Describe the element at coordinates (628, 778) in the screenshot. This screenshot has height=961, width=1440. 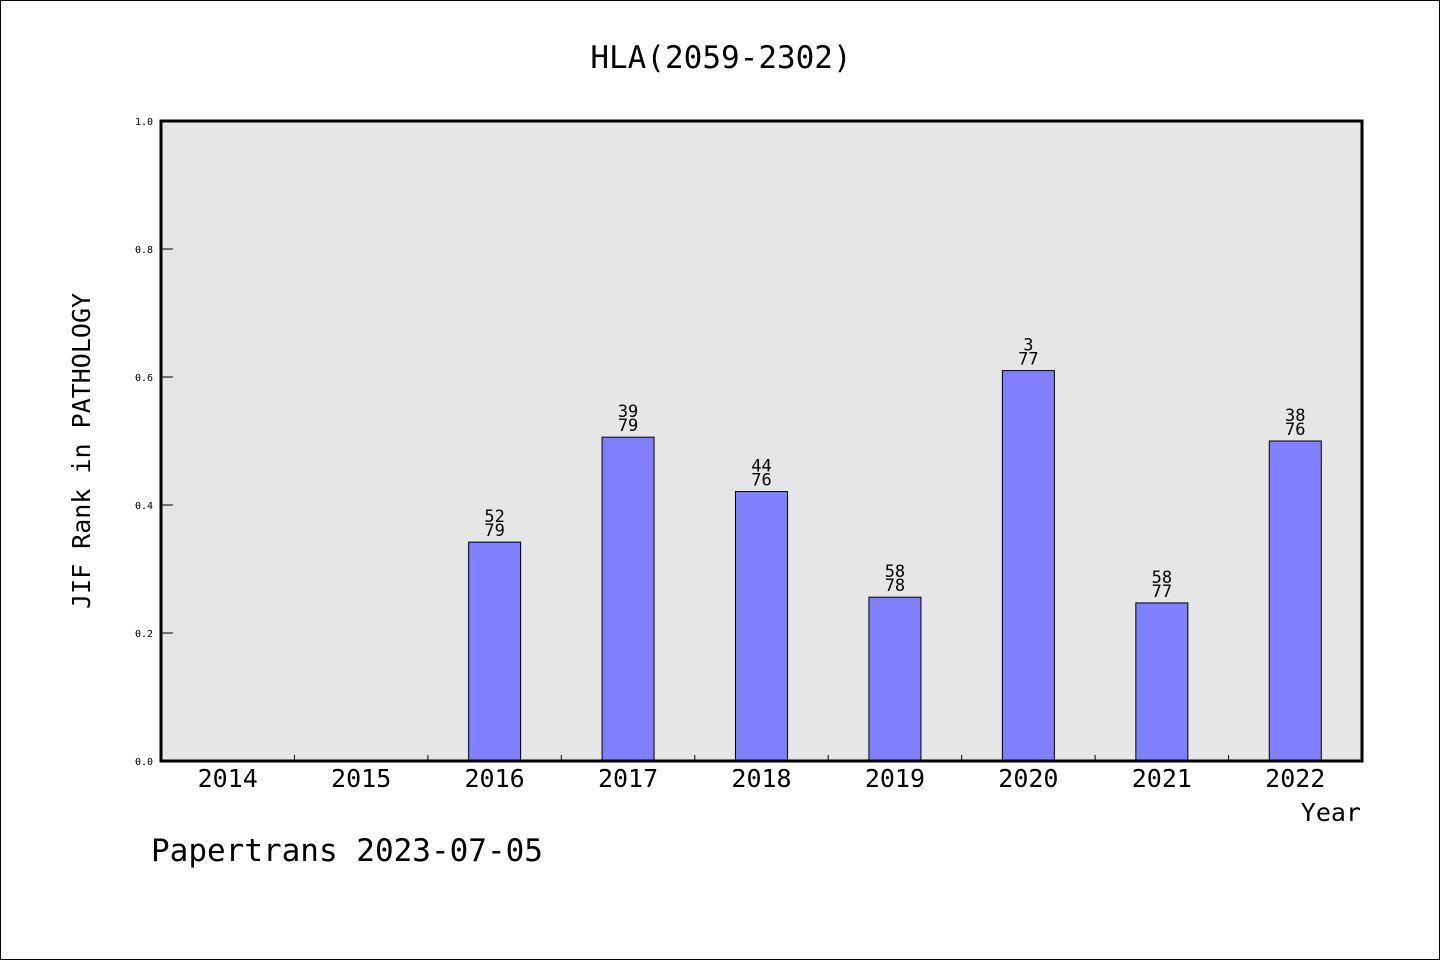
I see `x-tick-label: 2017` at that location.